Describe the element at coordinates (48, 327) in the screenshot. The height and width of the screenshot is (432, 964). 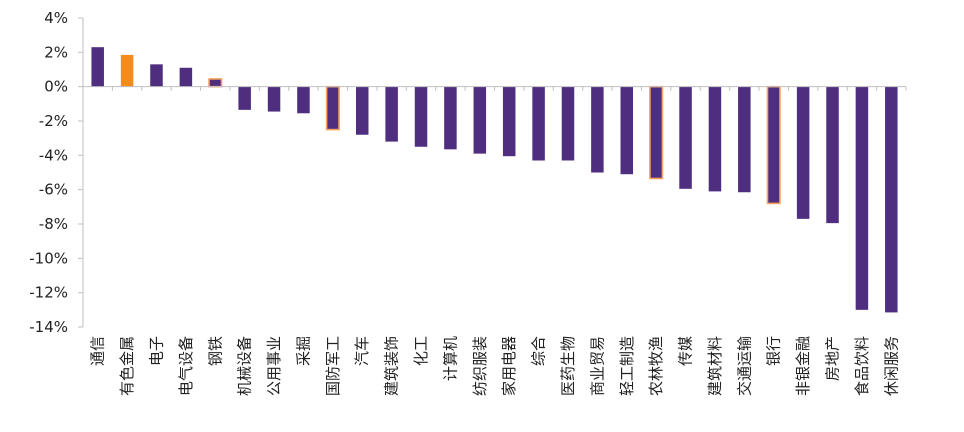
I see `y-tick-label: -14%` at that location.